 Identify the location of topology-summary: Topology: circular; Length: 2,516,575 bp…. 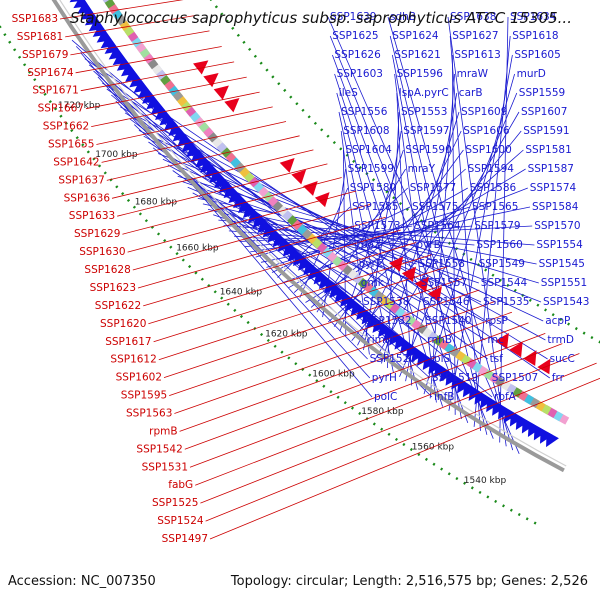
(409, 581).